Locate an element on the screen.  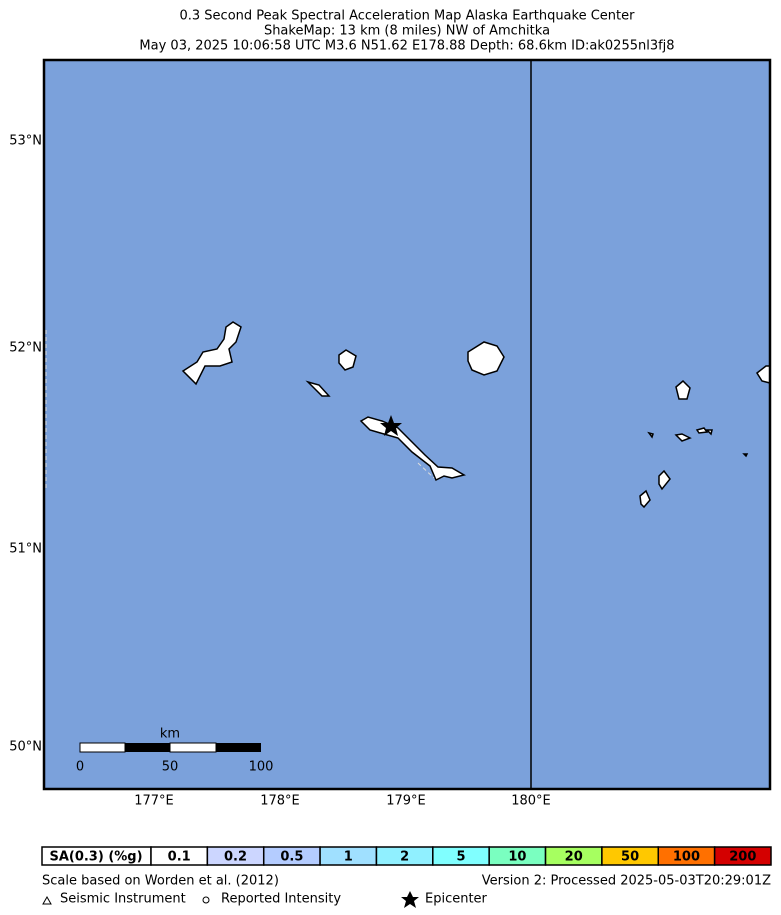
legend-bin-label: 50 is located at coordinates (630, 857).